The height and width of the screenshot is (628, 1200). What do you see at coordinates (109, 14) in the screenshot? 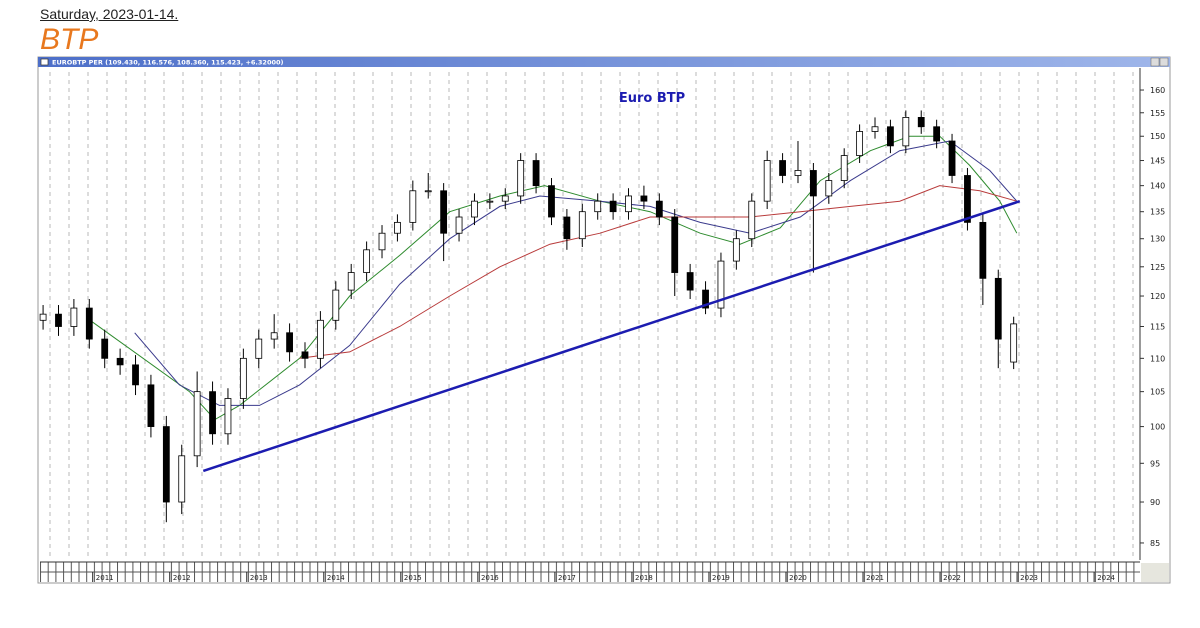
I see `date: Saturday, 2023-01-14.` at bounding box center [109, 14].